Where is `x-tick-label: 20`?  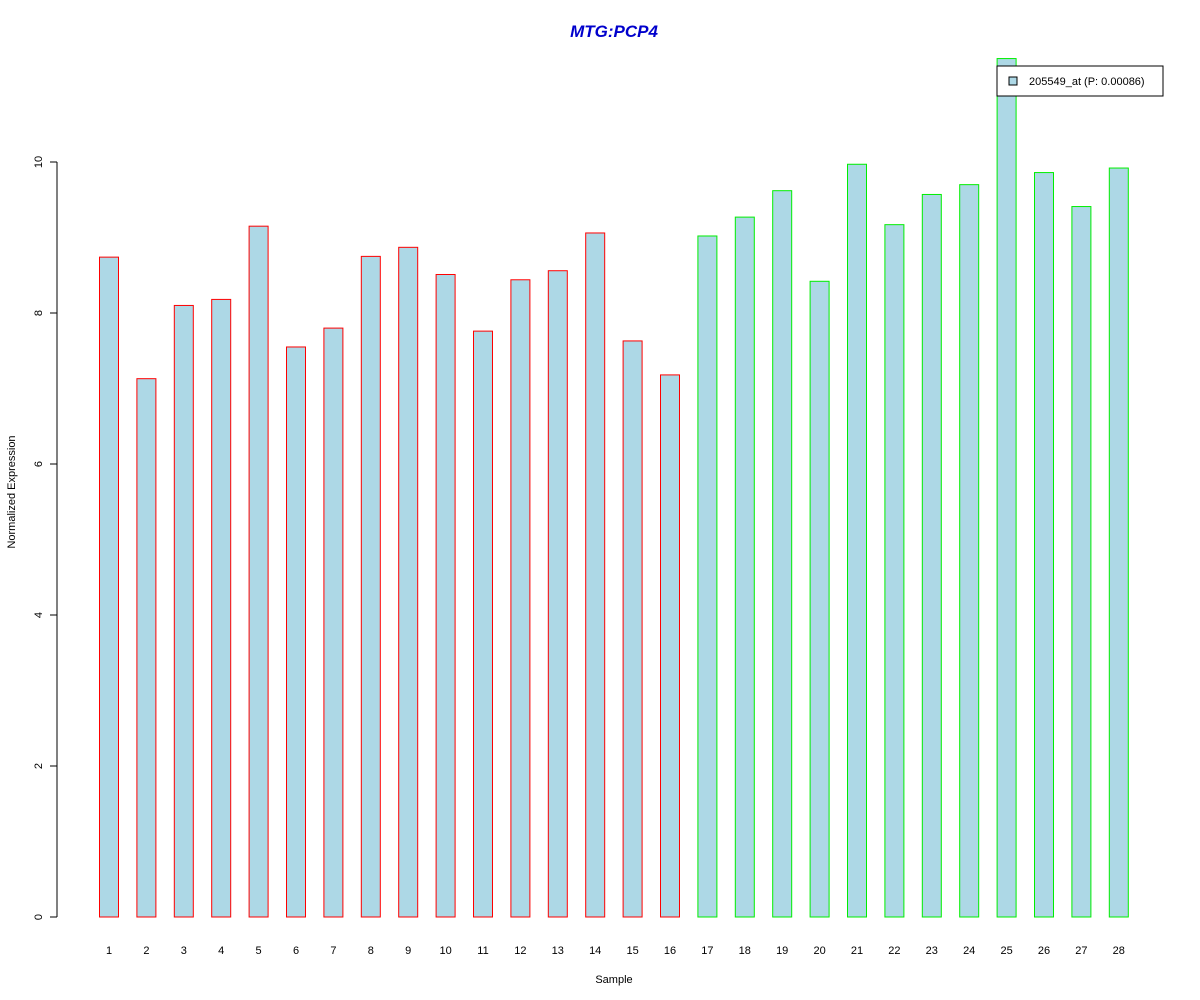
x-tick-label: 20 is located at coordinates (819, 951).